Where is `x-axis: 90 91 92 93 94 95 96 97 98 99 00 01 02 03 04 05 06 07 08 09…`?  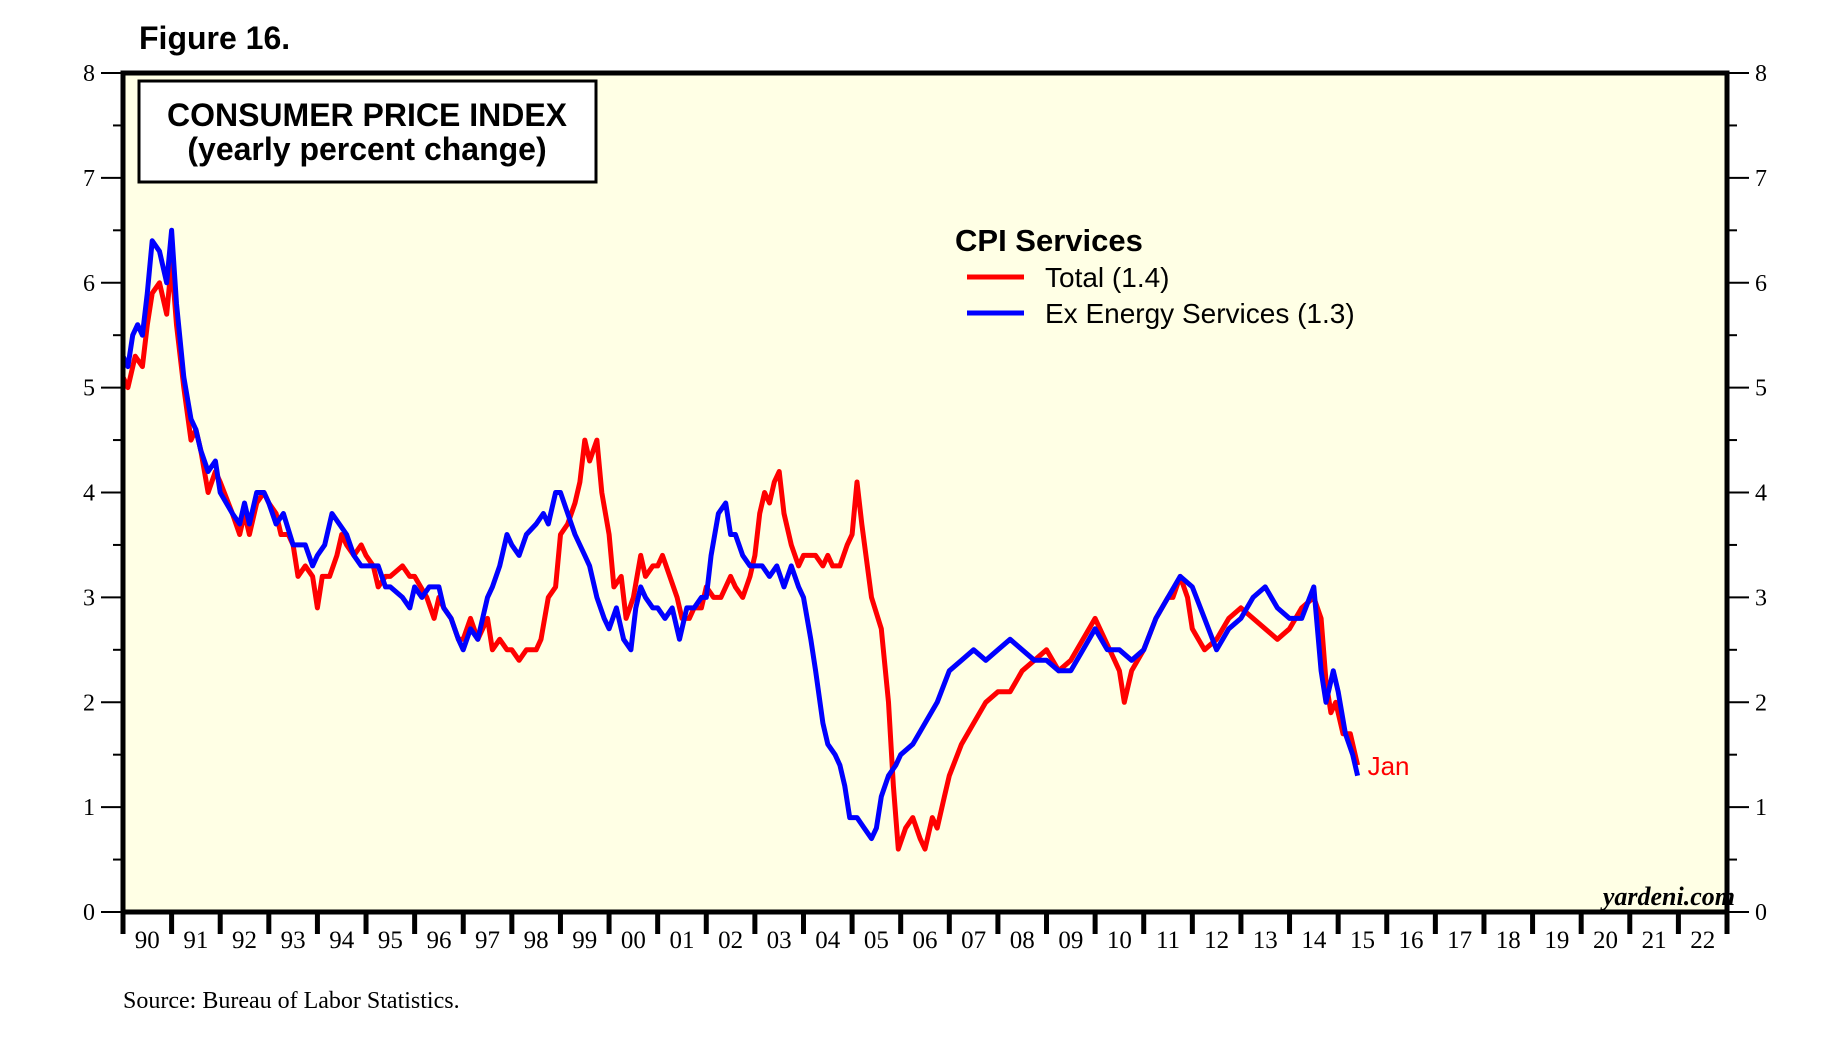
x-axis: 90 91 92 93 94 95 96 97 98 99 00 01 02 03 04 05 06 07 08 09… is located at coordinates (925, 933).